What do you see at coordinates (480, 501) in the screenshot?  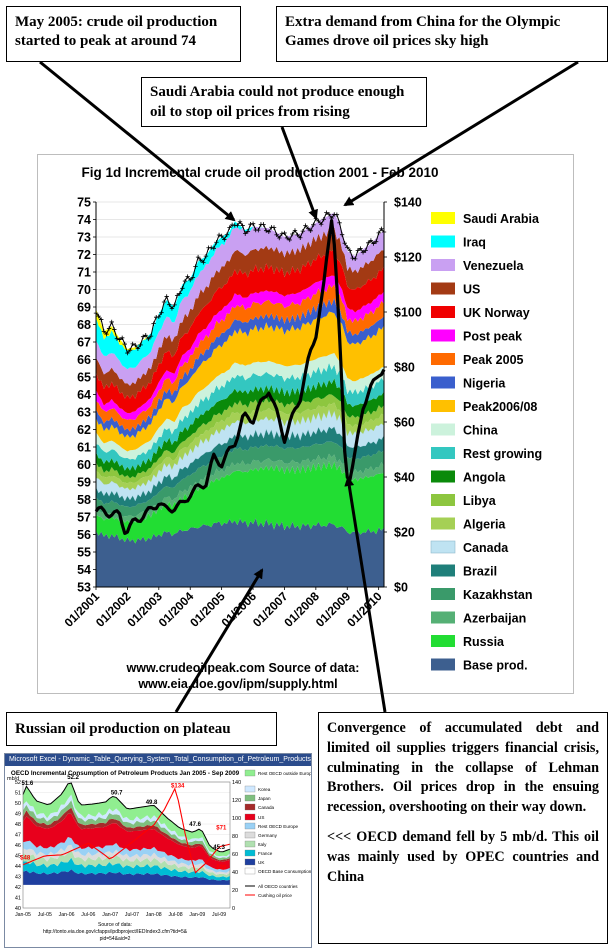 I see `legend-label: Libya` at bounding box center [480, 501].